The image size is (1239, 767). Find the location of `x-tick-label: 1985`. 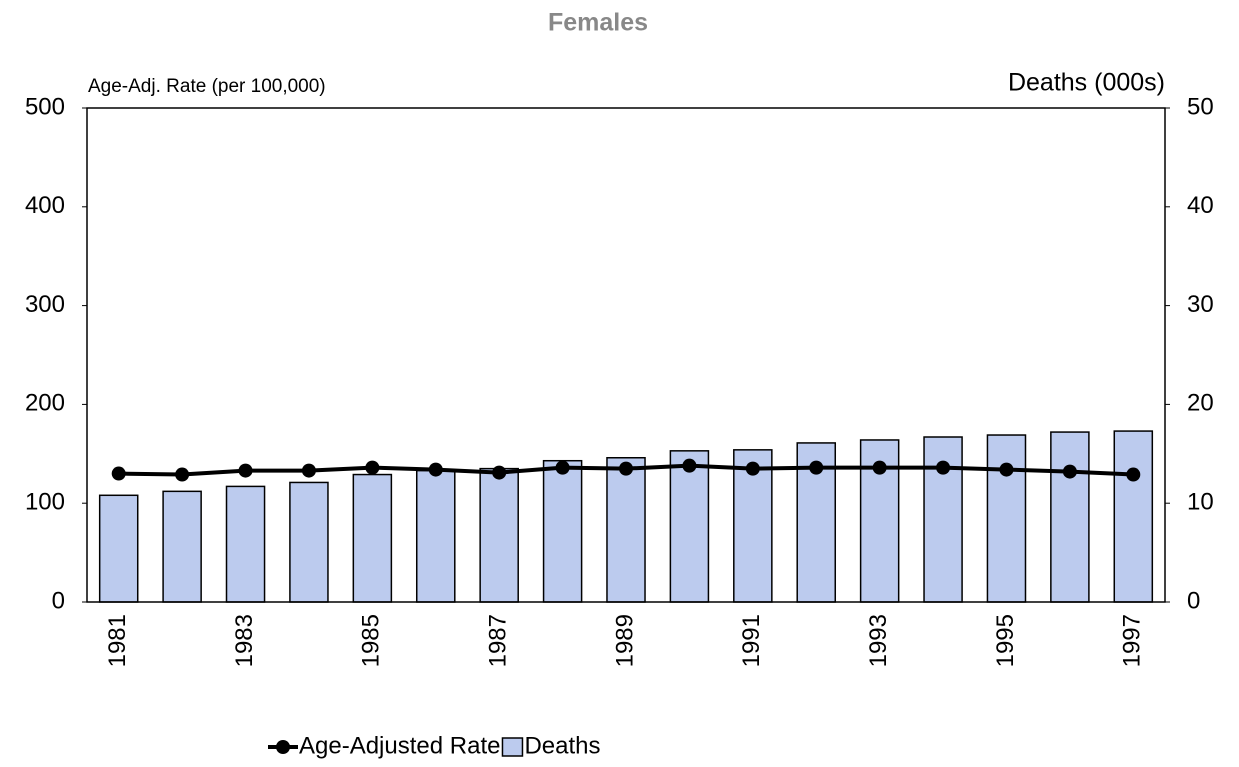

x-tick-label: 1985 is located at coordinates (371, 640).